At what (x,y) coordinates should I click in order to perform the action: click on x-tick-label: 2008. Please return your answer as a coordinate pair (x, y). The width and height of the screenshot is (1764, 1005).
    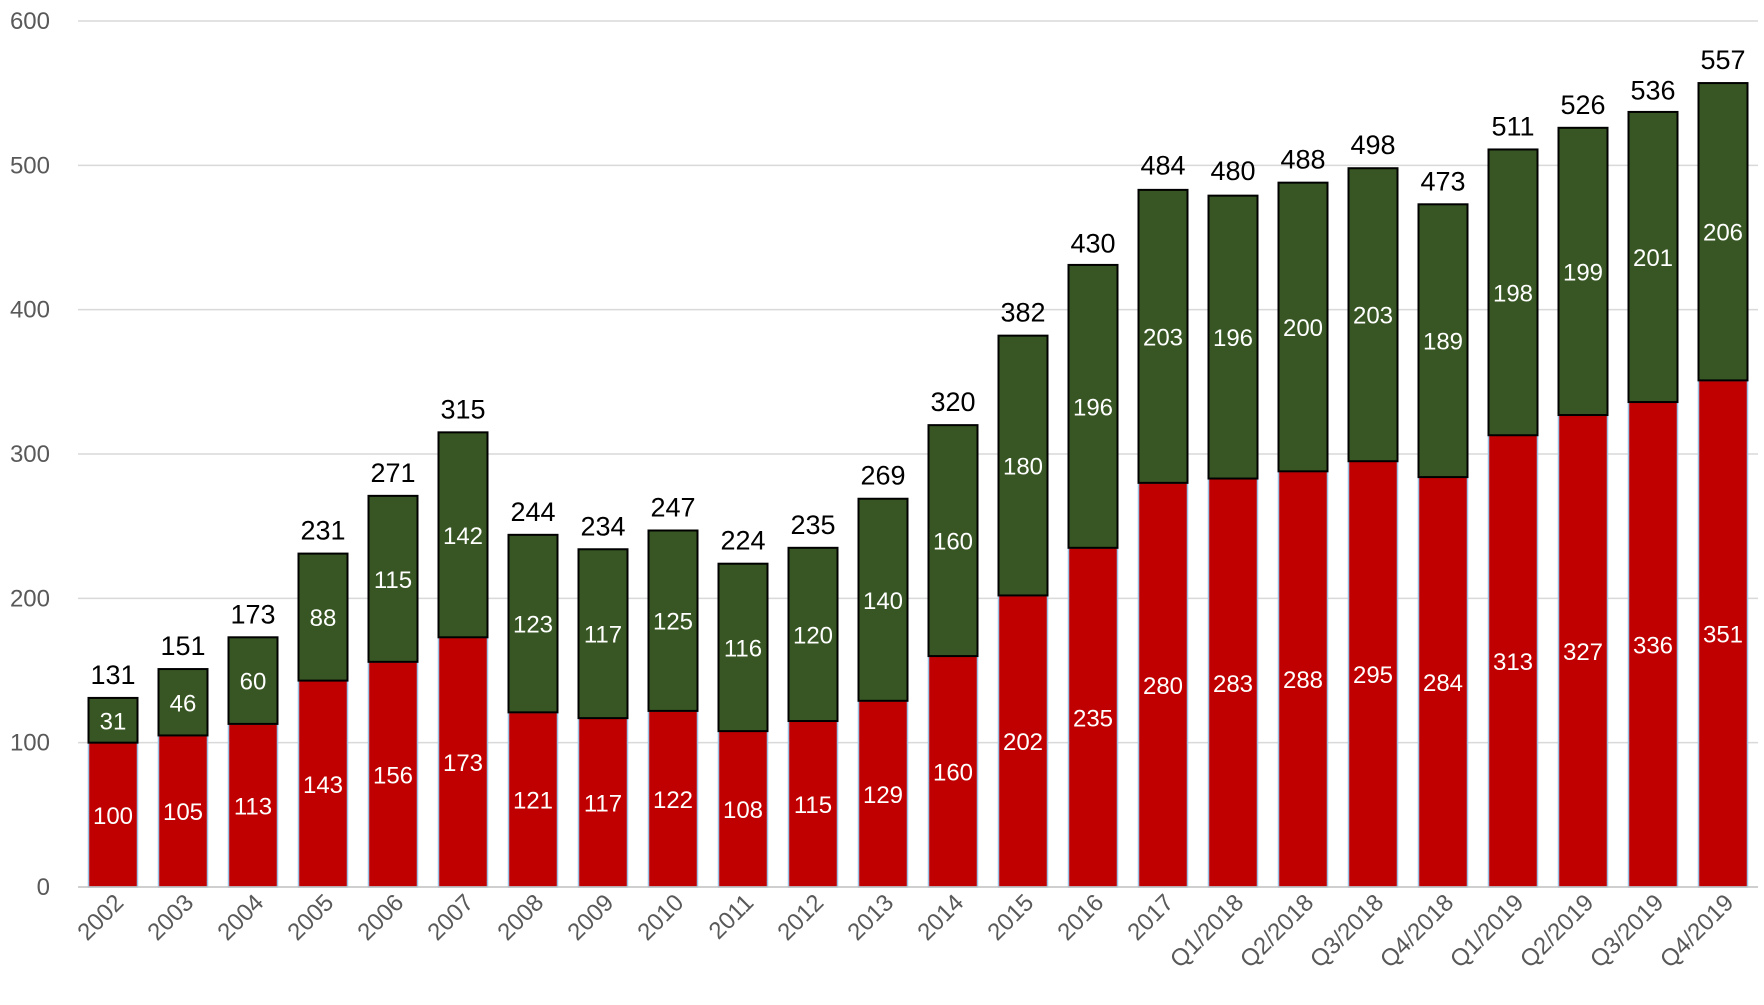
    Looking at the image, I should click on (520, 917).